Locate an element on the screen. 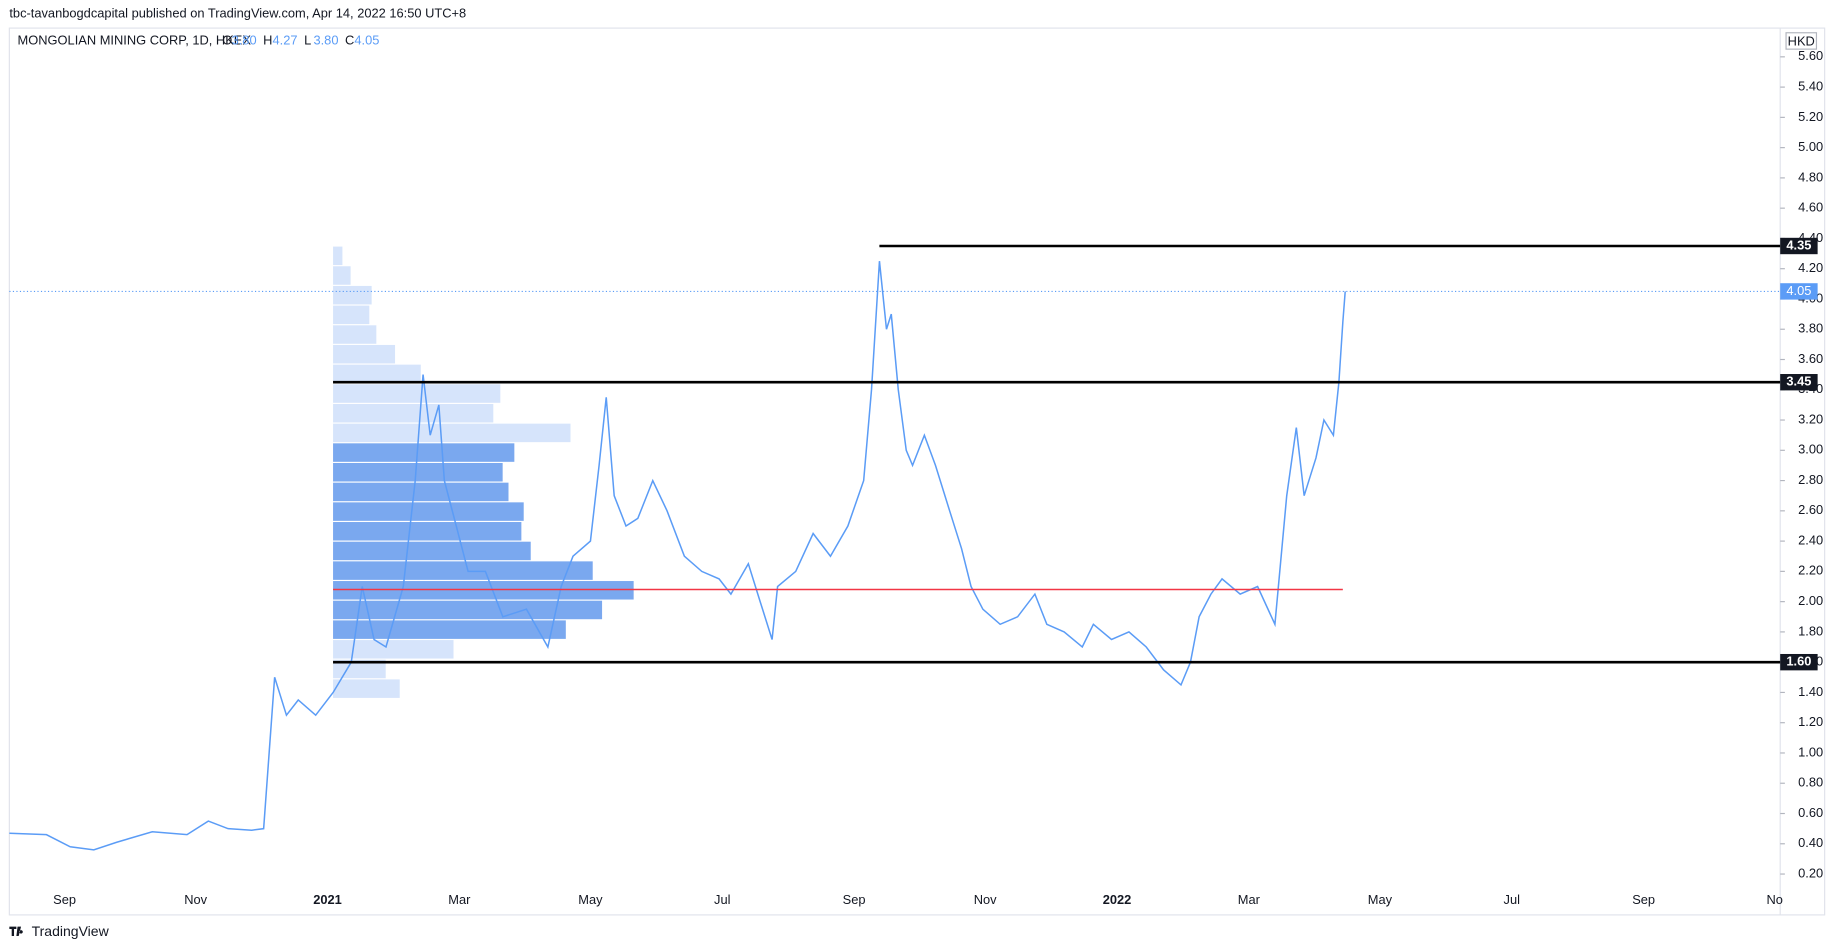 The width and height of the screenshot is (1834, 950). y-tick-label: 2.40 is located at coordinates (1810, 539).